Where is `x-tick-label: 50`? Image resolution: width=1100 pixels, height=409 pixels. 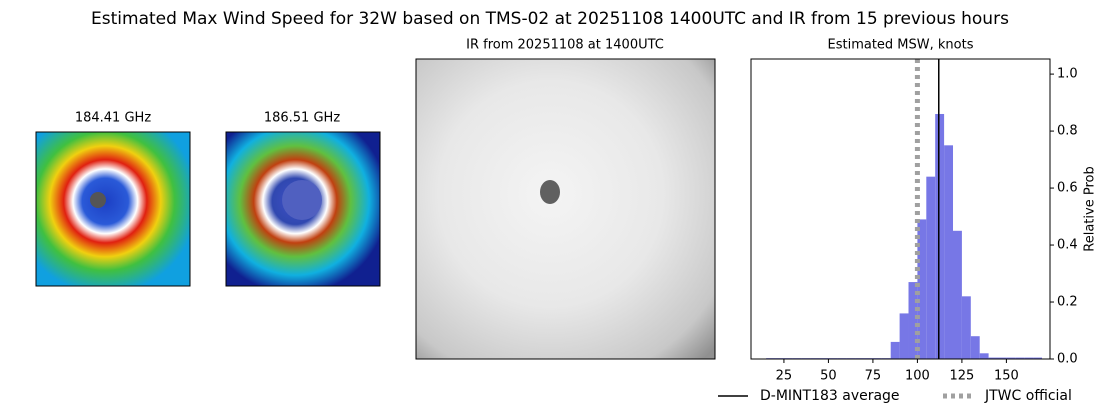 x-tick-label: 50 is located at coordinates (828, 376).